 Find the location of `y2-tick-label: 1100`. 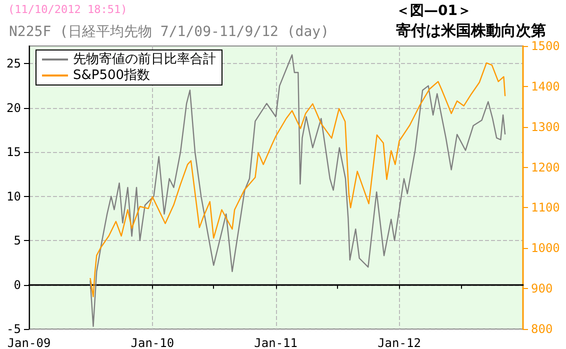

y2-tick-label: 1100 is located at coordinates (545, 207).